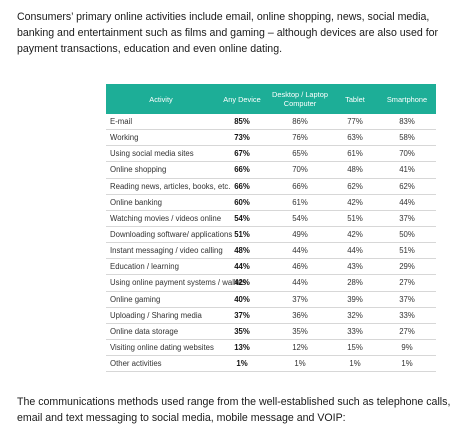 The height and width of the screenshot is (435, 465). I want to click on cell-desktop-laptop: 61%, so click(300, 202).